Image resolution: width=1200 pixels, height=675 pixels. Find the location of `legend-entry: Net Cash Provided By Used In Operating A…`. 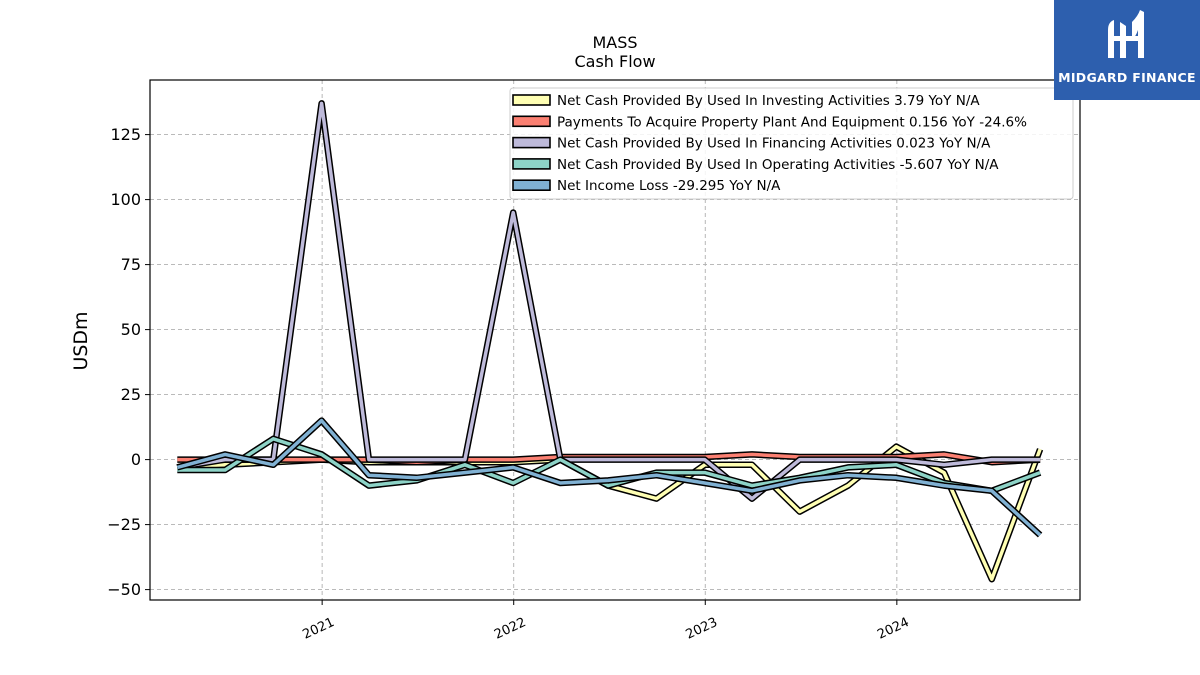

legend-entry: Net Cash Provided By Used In Operating A… is located at coordinates (778, 165).